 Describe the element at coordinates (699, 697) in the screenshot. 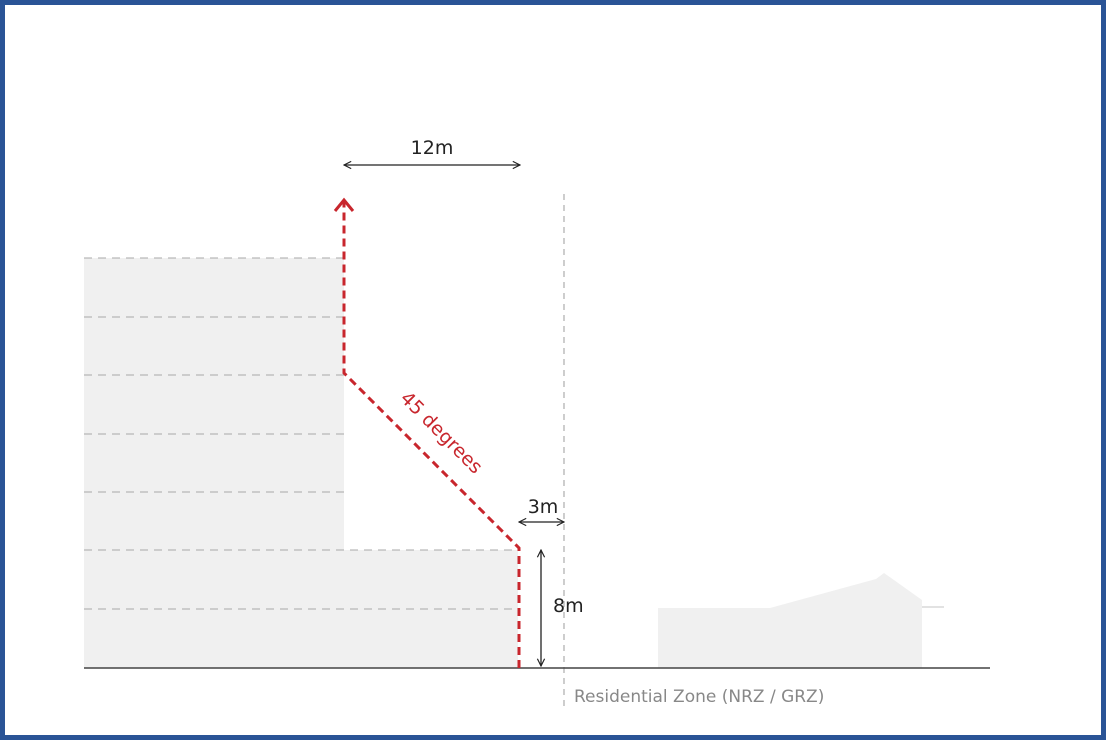

I see `residential-zone-label: Residential Zone (NRZ / GRZ)` at that location.